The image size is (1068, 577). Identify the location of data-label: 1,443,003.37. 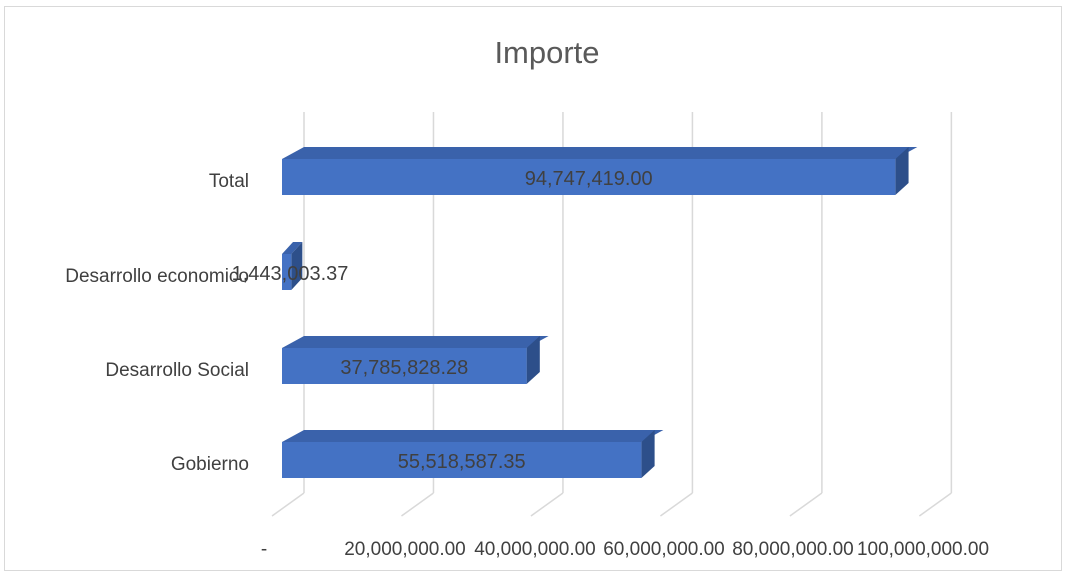
(290, 274).